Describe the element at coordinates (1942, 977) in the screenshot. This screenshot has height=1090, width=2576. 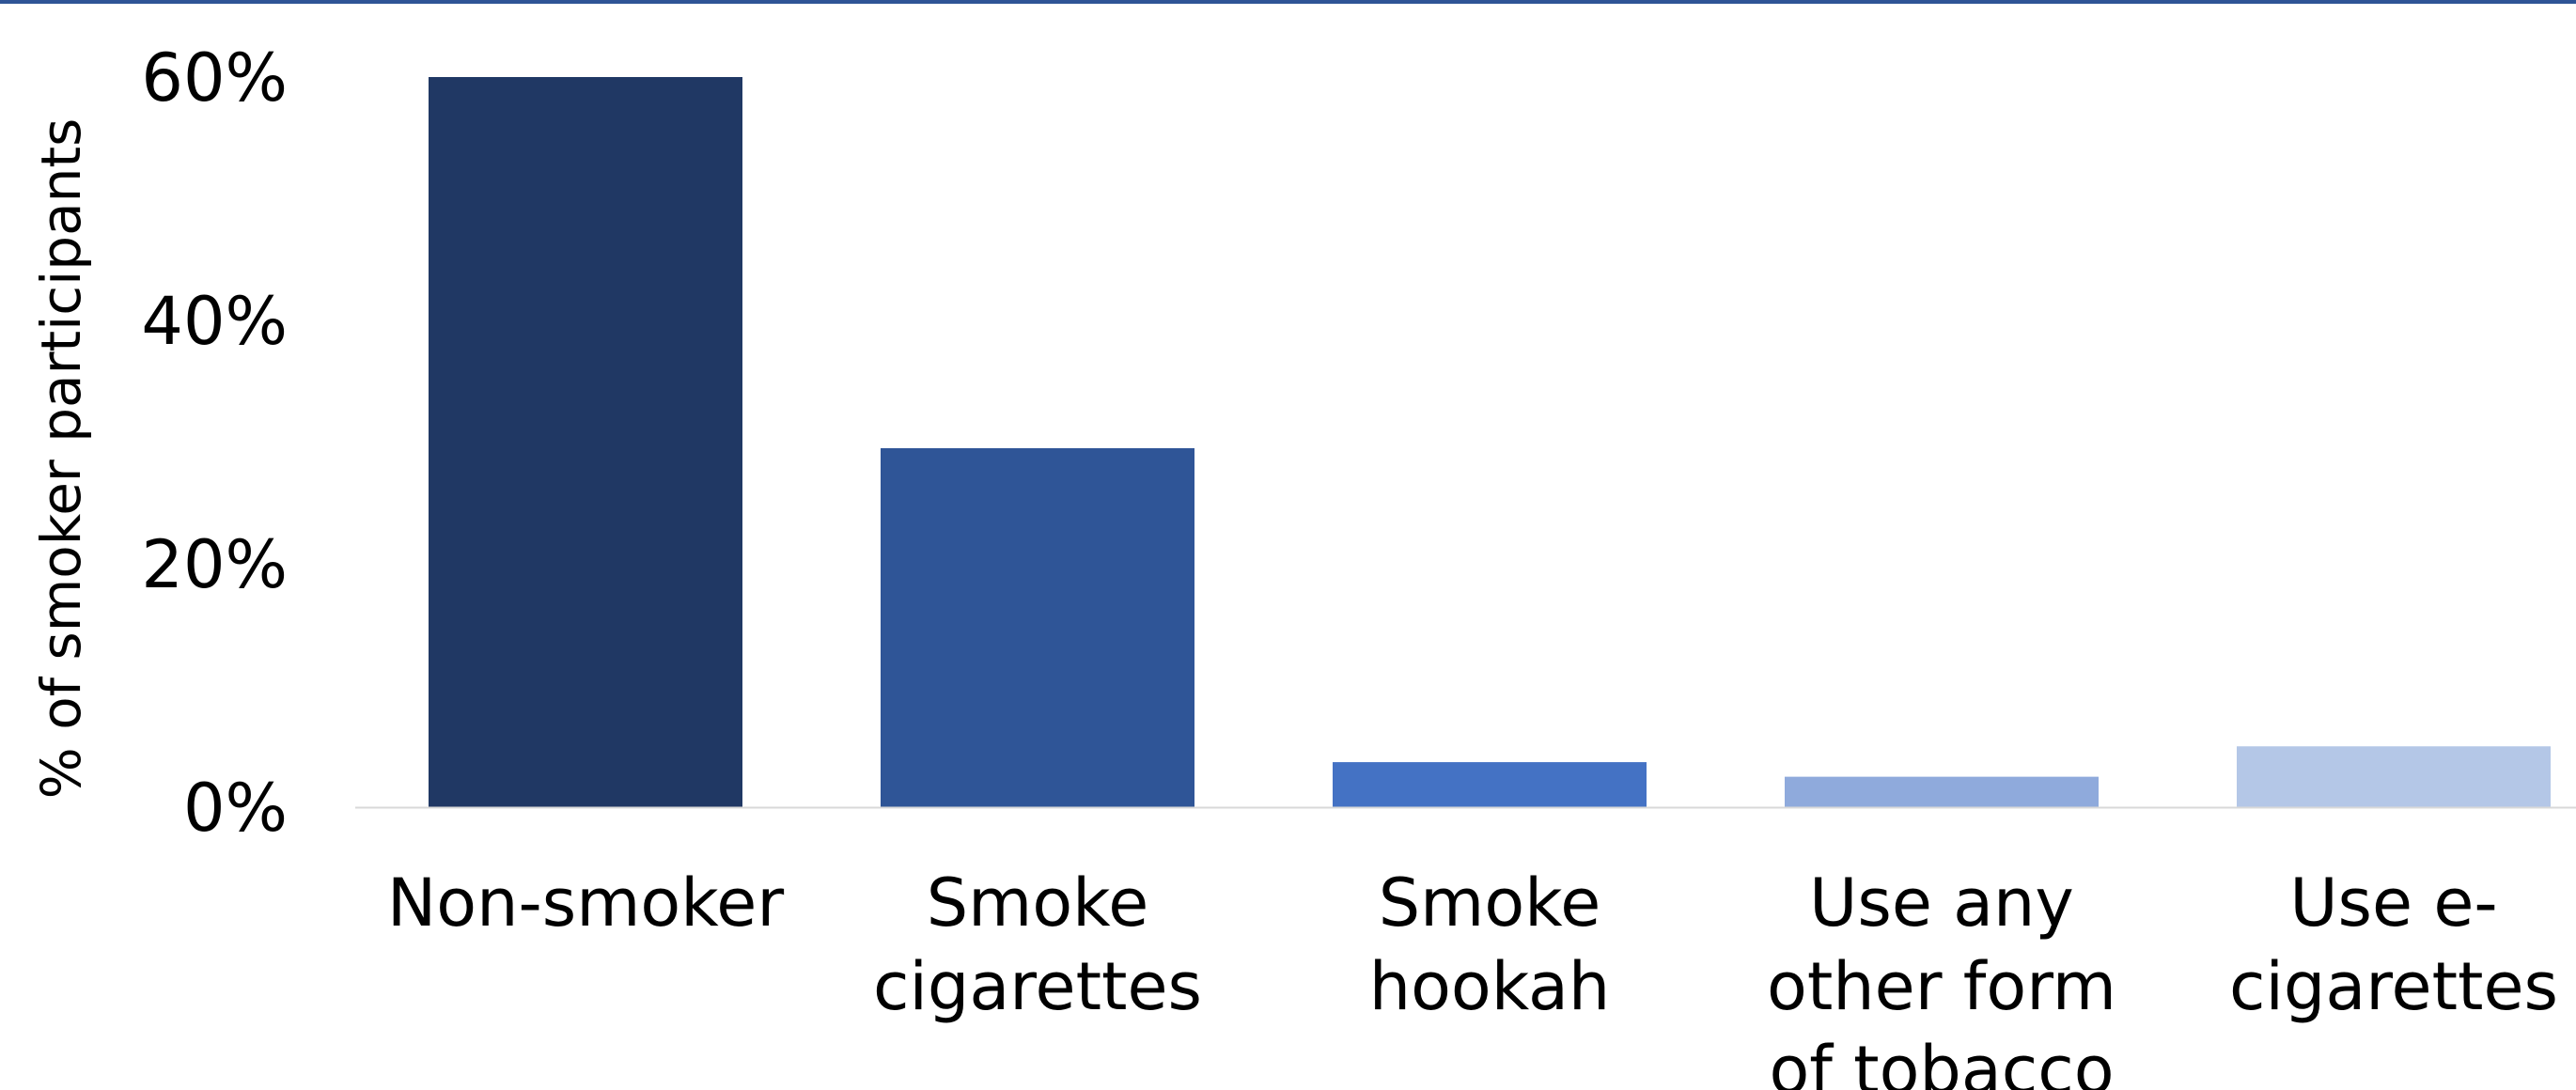
I see `category-label: Use any other form of tobacco` at that location.